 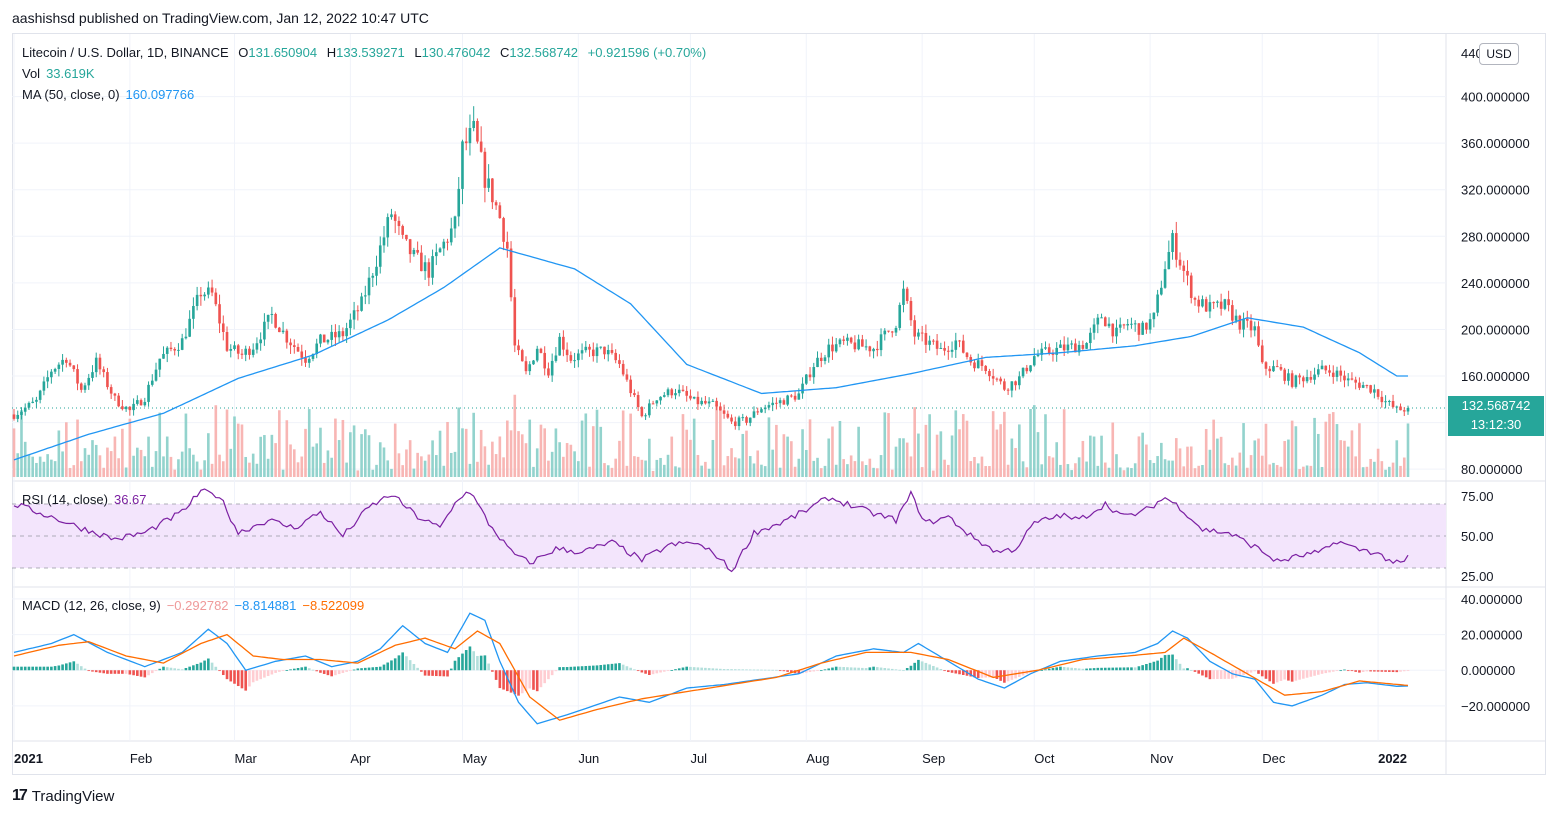 I want to click on last-price-tag: 132.568742 13:12:30, so click(x=1496, y=415).